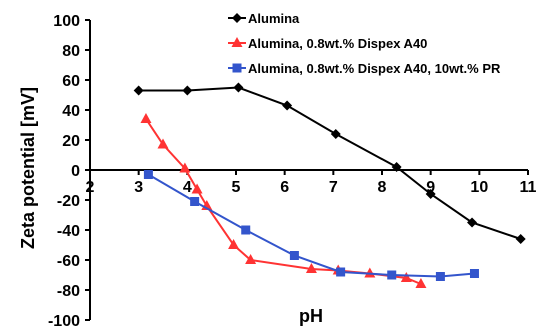 The width and height of the screenshot is (560, 329). I want to click on y-tick-label: 20, so click(71, 141).